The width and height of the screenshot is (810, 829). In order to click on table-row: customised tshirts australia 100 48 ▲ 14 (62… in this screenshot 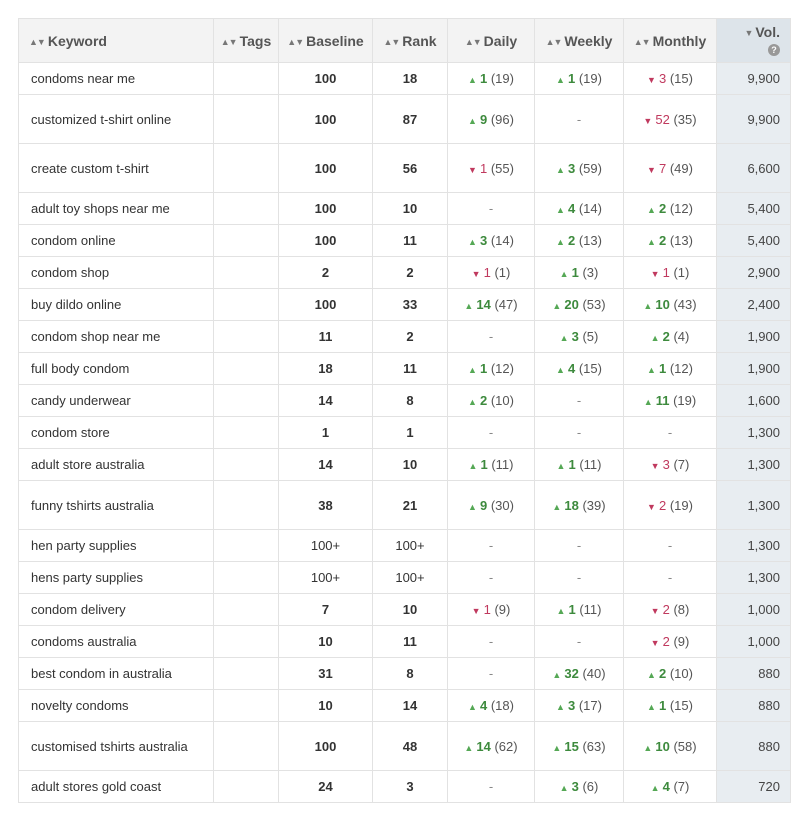, I will do `click(404, 746)`.